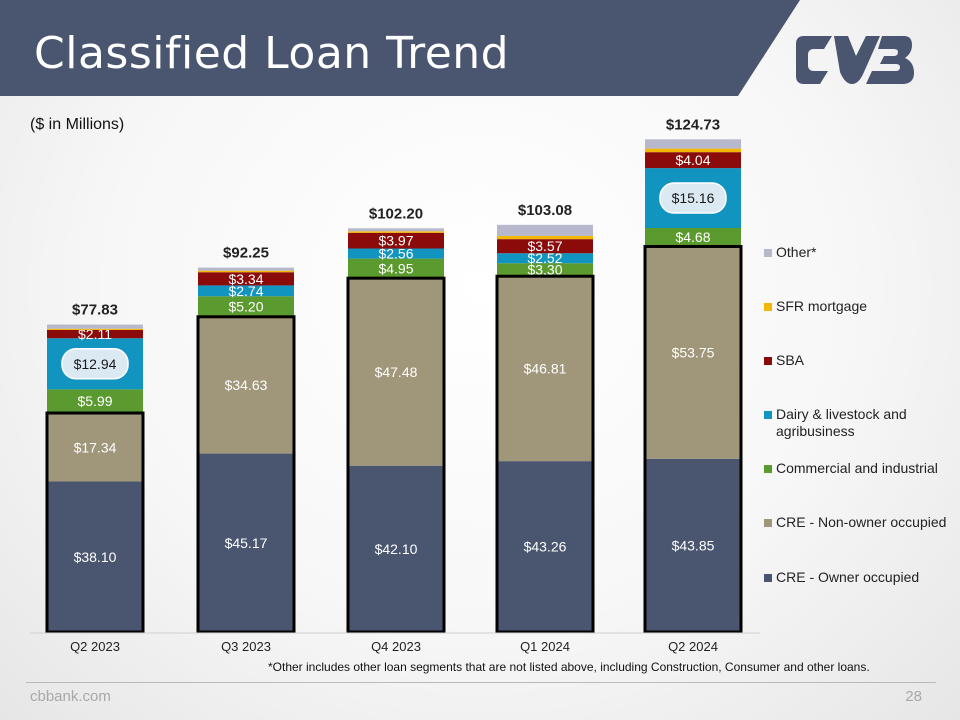 This screenshot has width=960, height=720. What do you see at coordinates (400, 48) in the screenshot?
I see `title-banner` at bounding box center [400, 48].